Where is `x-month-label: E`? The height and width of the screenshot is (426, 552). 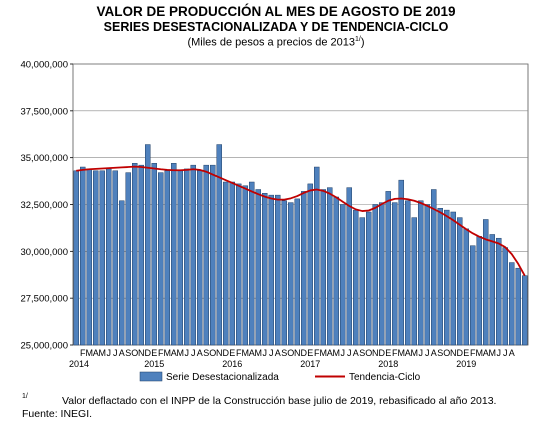 x-month-label: E is located at coordinates (232, 353).